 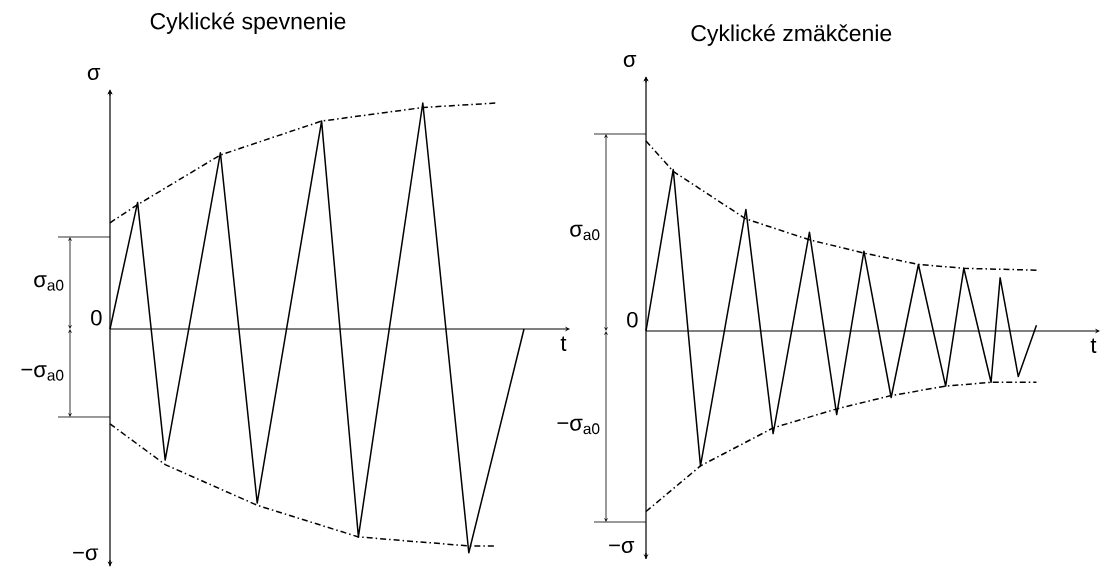 What do you see at coordinates (248, 23) in the screenshot?
I see `chart-title: Cyklické spevnenie` at bounding box center [248, 23].